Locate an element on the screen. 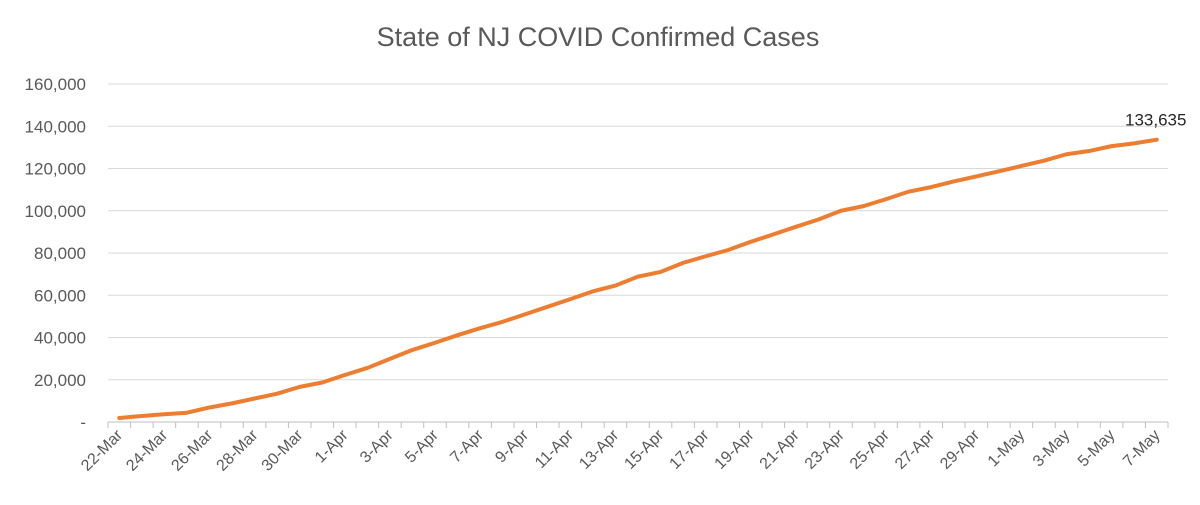 The height and width of the screenshot is (505, 1200). x-tick-label: 22-Mar is located at coordinates (102, 450).